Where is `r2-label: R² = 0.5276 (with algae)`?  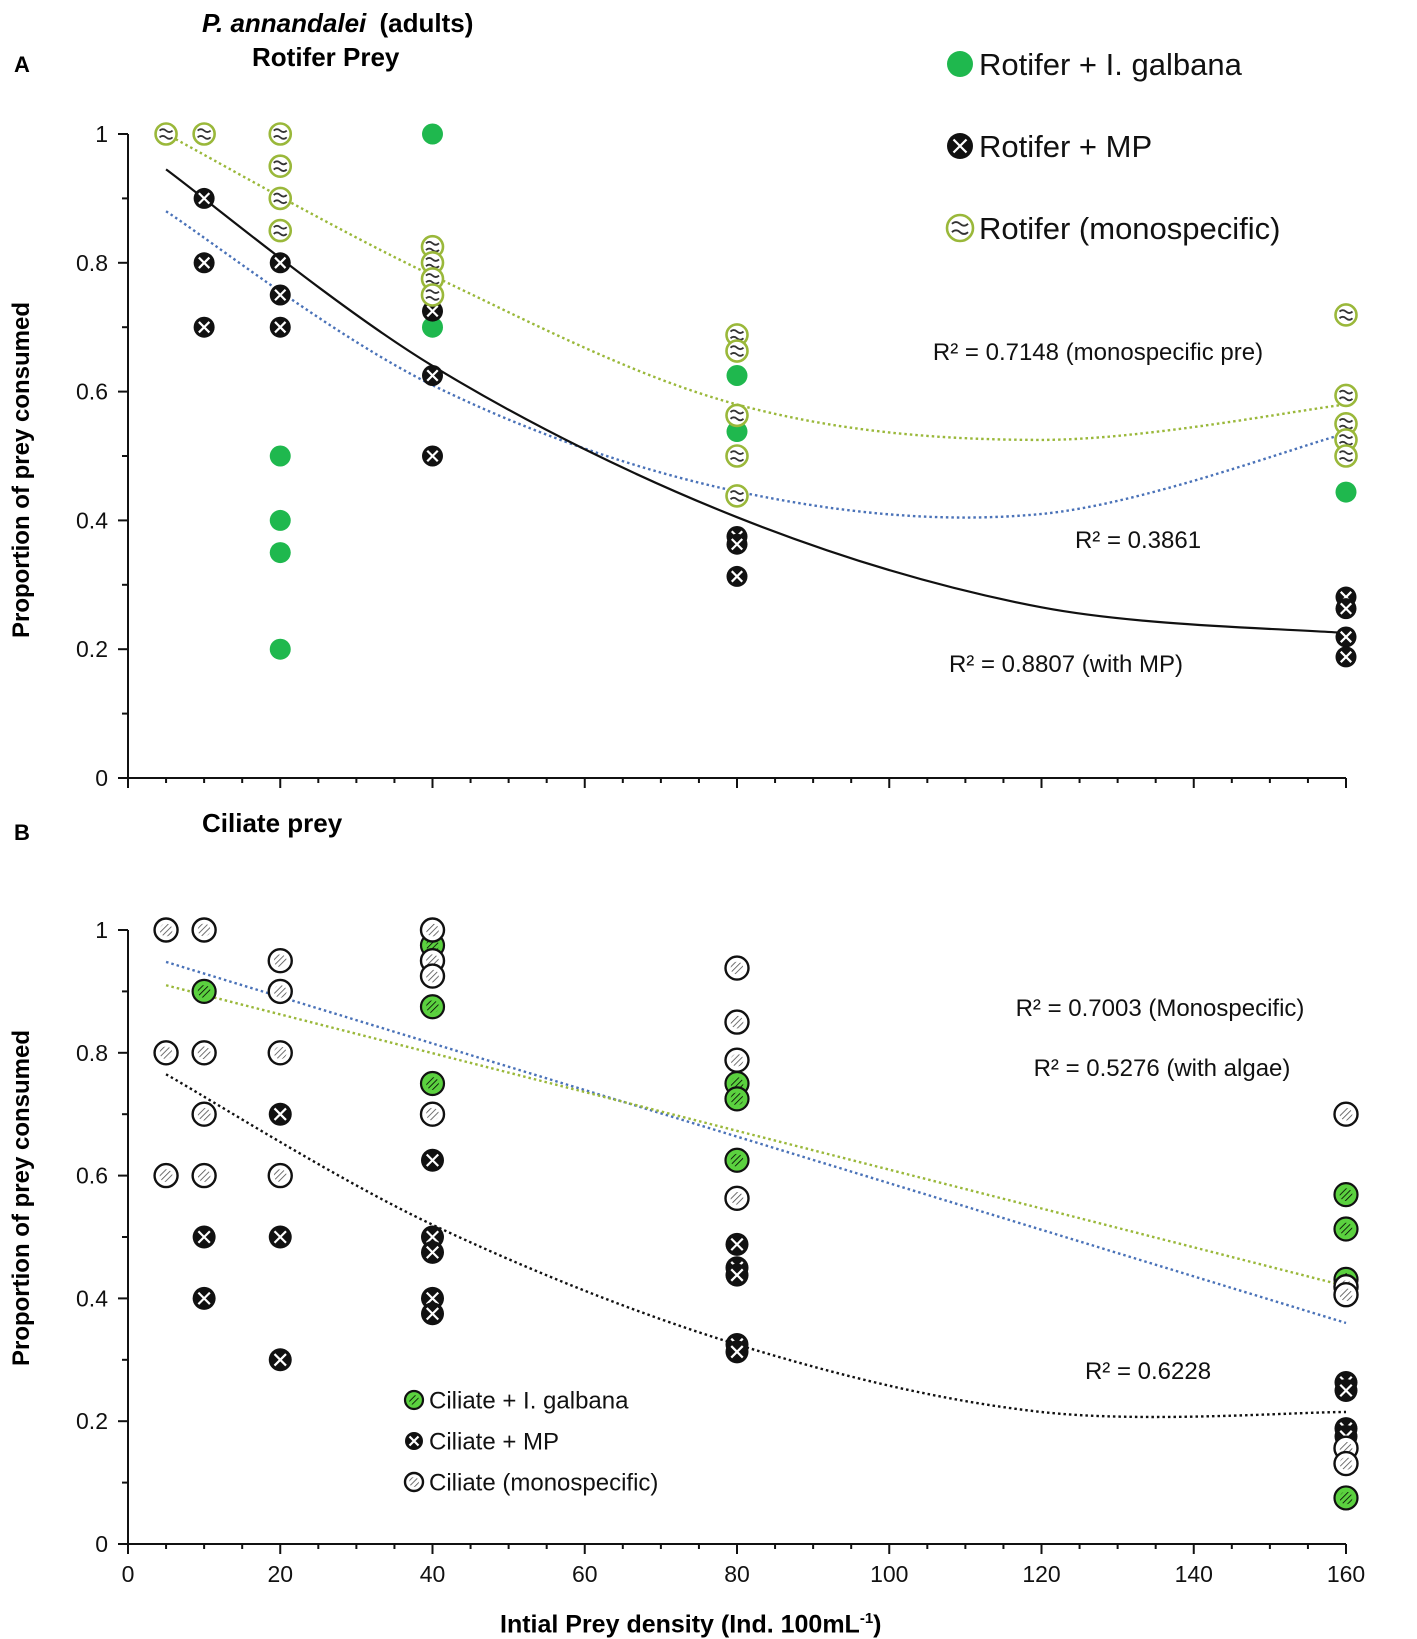
r2-label: R² = 0.5276 (with algae) is located at coordinates (1162, 1068).